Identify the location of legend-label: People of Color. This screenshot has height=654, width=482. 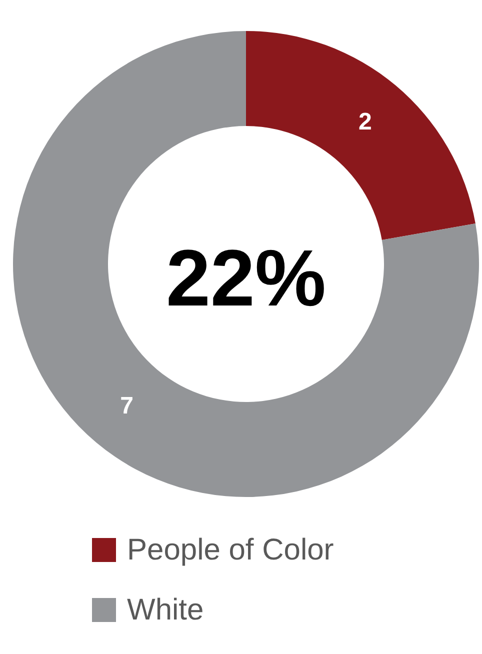
(230, 550).